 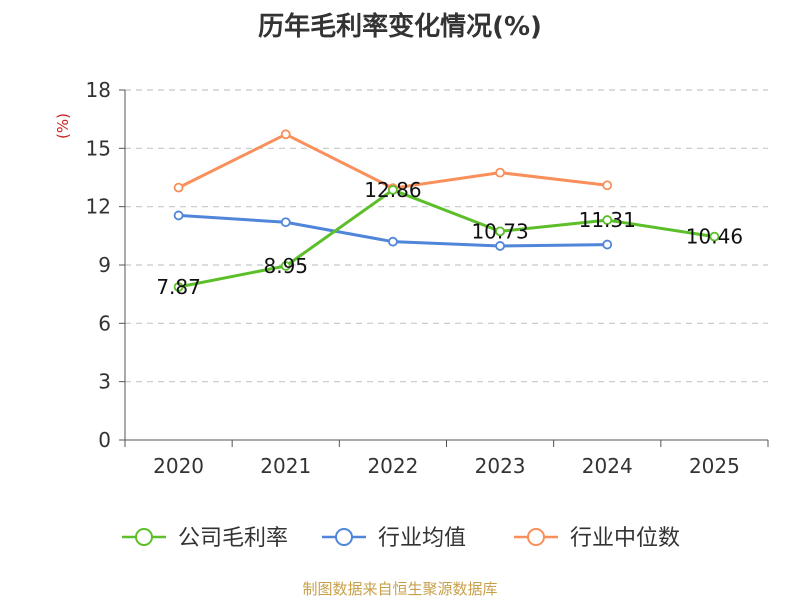 What do you see at coordinates (392, 466) in the screenshot?
I see `x-tick-label: 2022` at bounding box center [392, 466].